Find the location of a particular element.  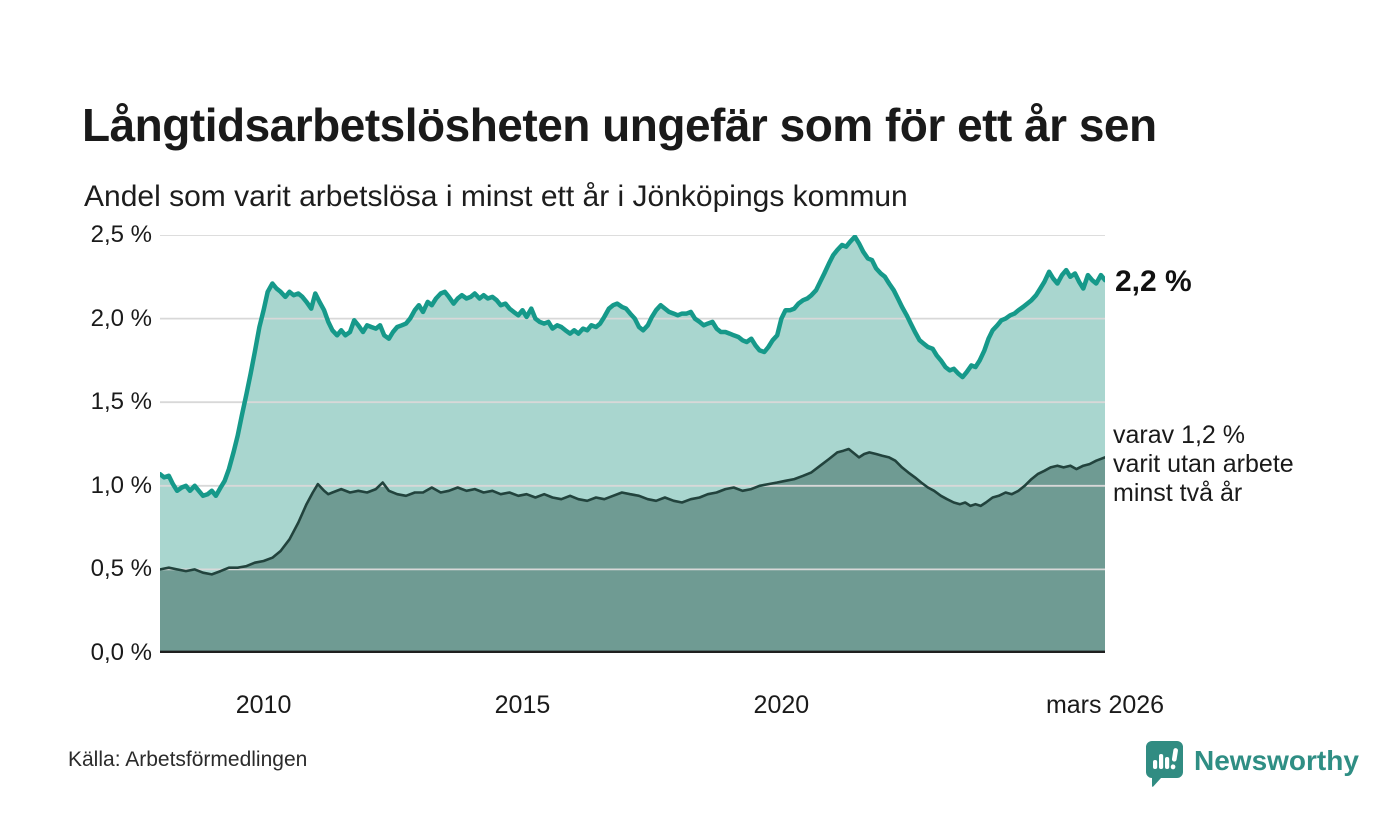

y-tick-label: 2,0 % is located at coordinates (121, 318).